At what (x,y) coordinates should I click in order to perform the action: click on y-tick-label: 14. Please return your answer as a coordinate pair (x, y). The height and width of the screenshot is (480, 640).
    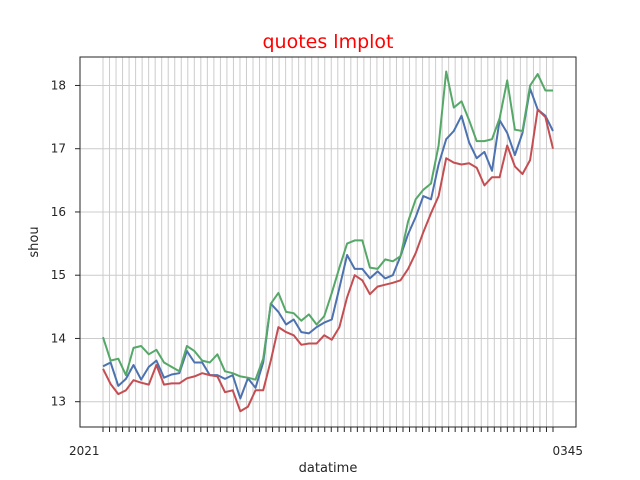
    Looking at the image, I should click on (58, 338).